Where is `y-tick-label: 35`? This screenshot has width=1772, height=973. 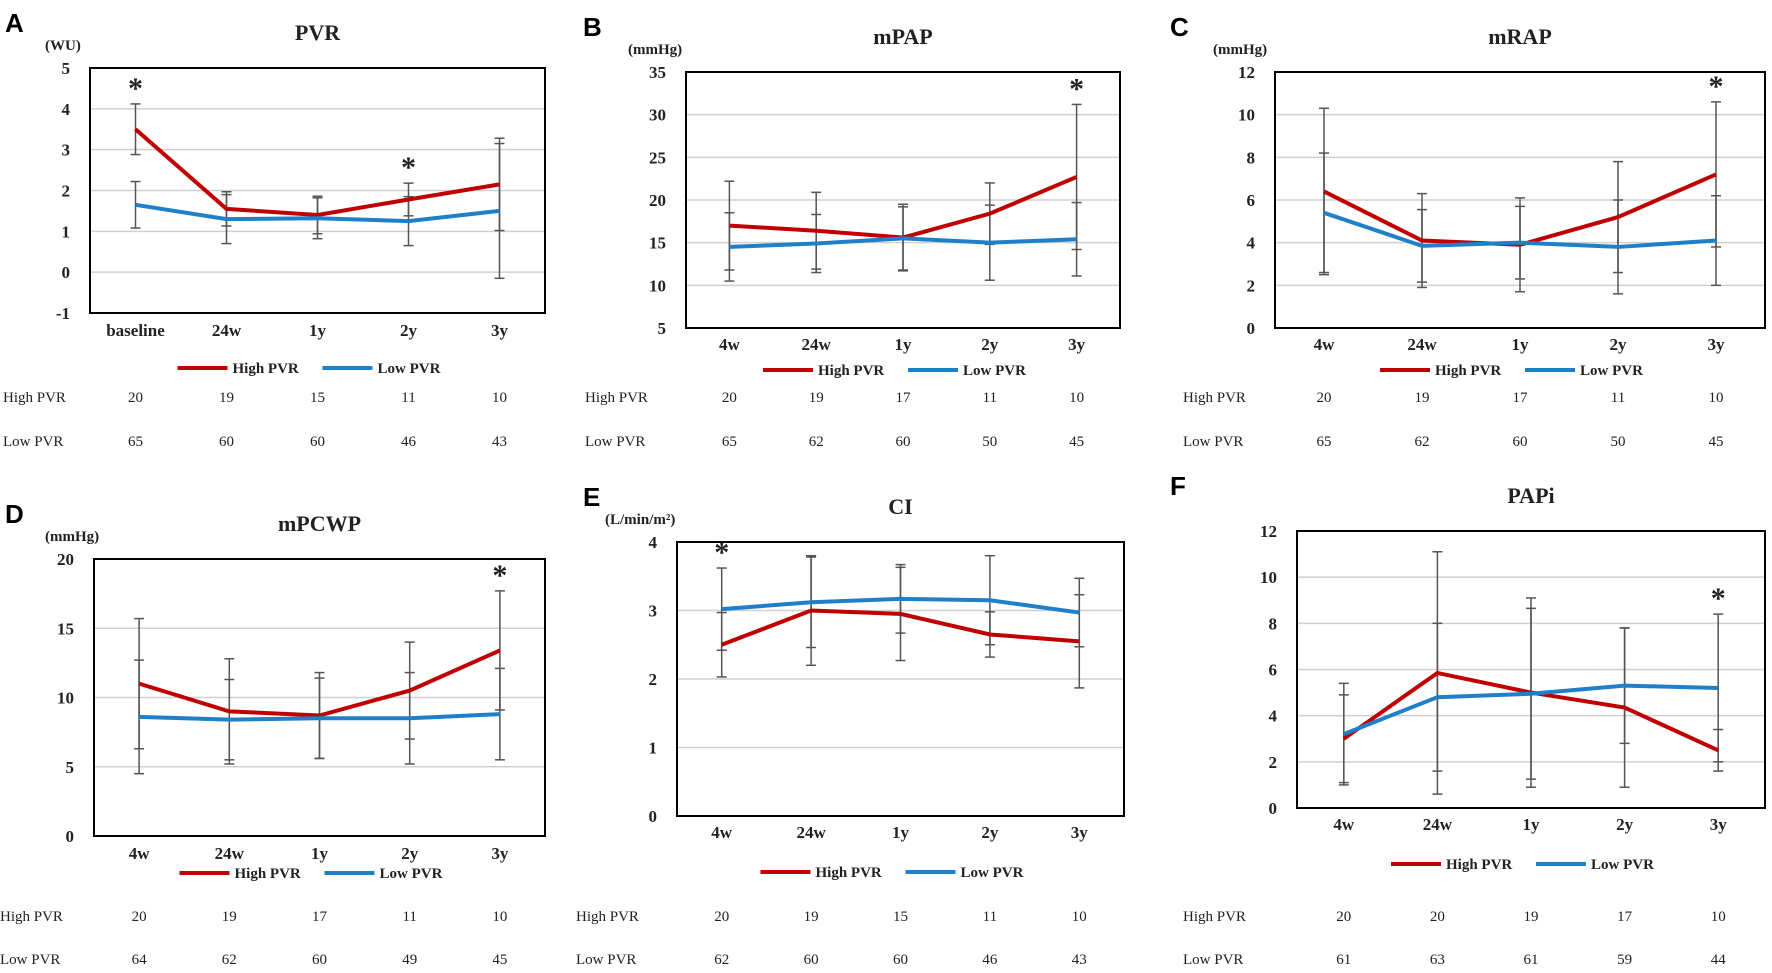
y-tick-label: 35 is located at coordinates (657, 72).